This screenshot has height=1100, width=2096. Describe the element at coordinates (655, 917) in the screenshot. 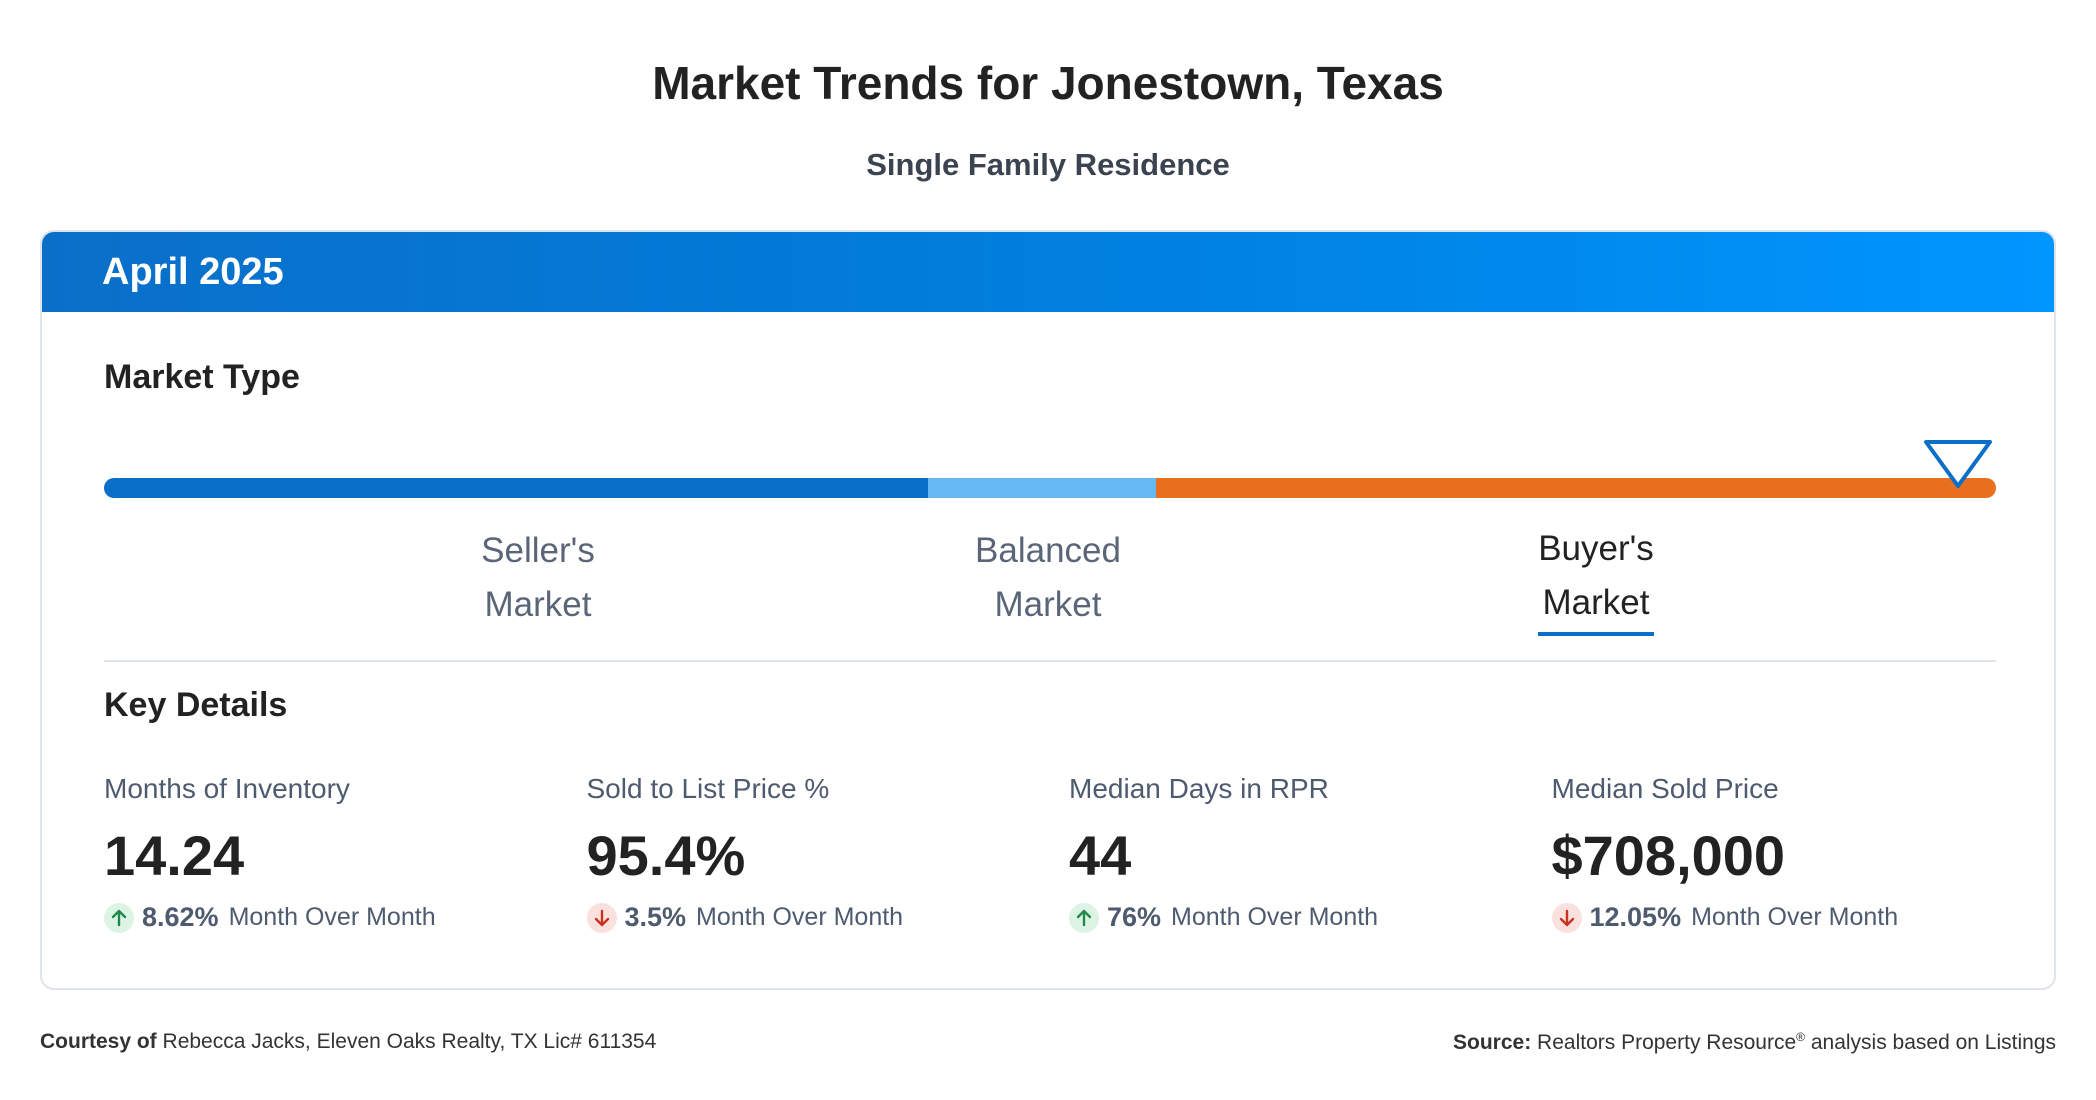

I see `stat-change-percent: 3.5%` at that location.